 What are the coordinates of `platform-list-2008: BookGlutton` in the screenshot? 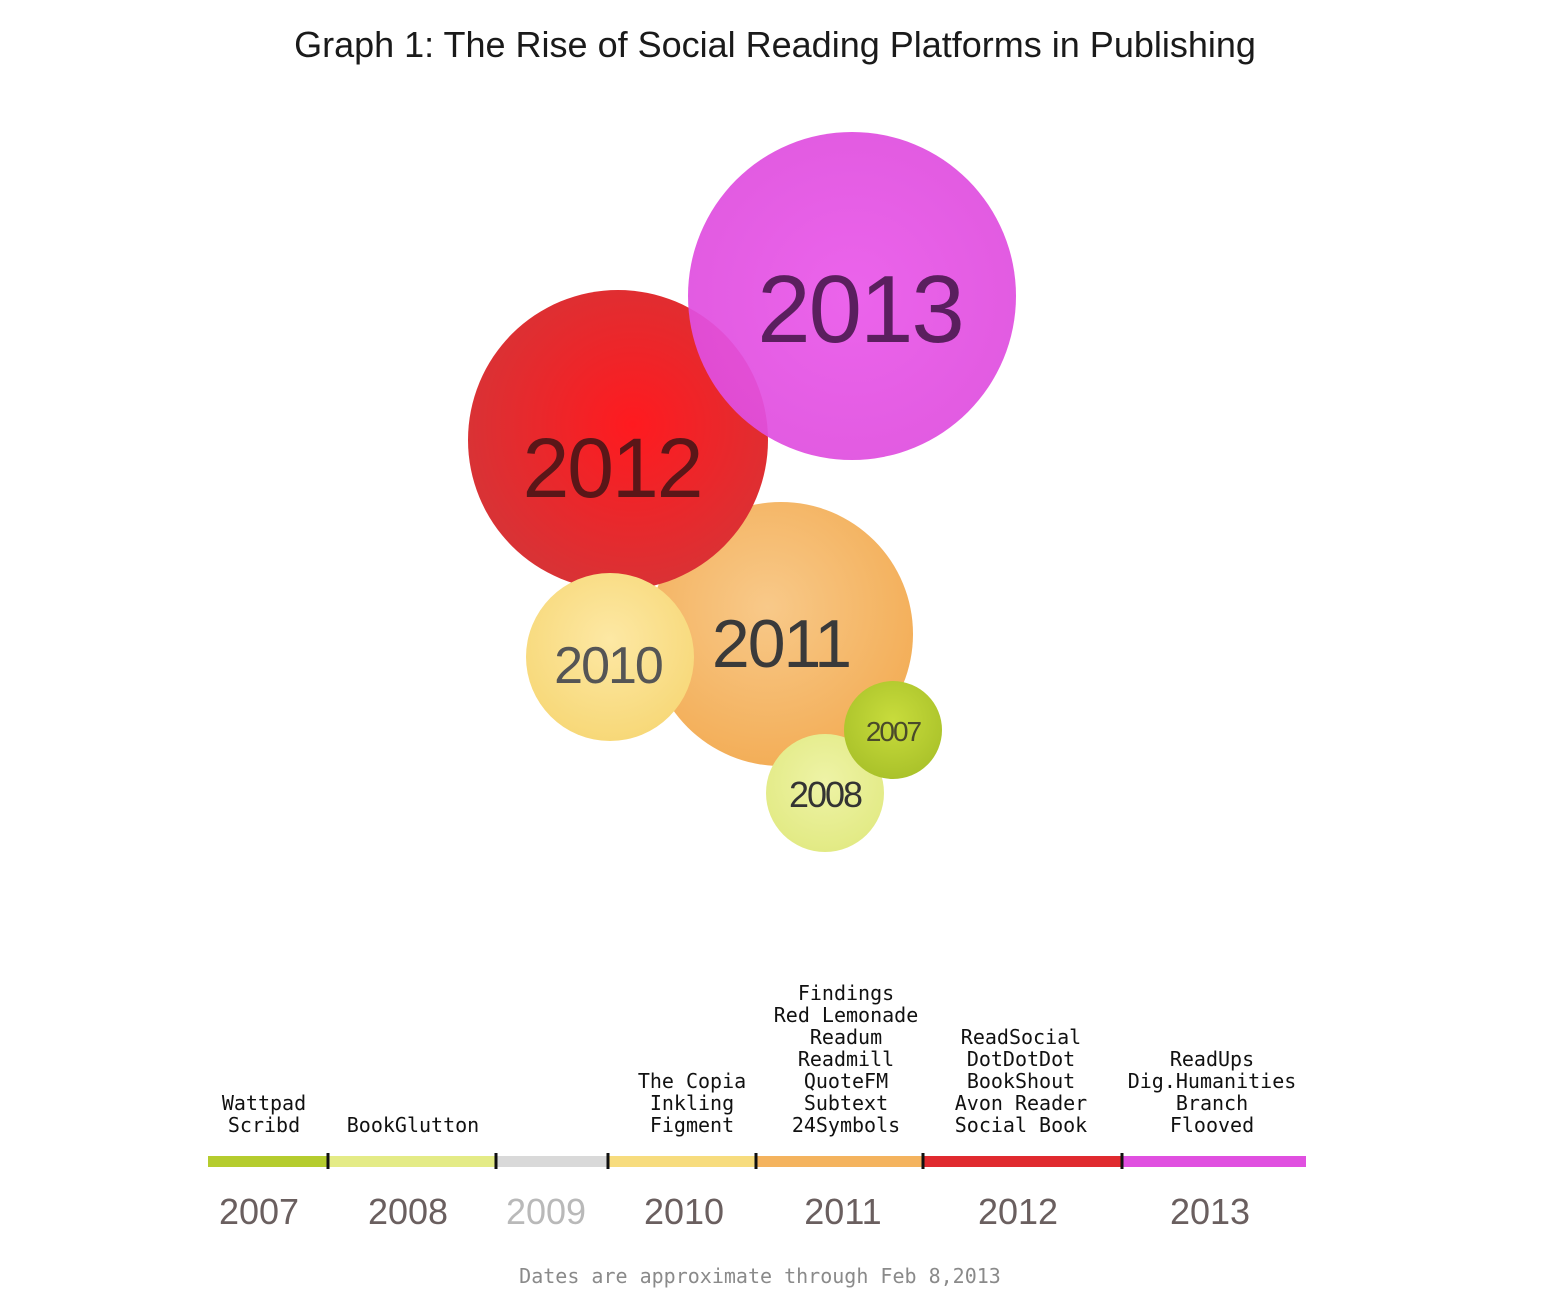 It's located at (413, 1125).